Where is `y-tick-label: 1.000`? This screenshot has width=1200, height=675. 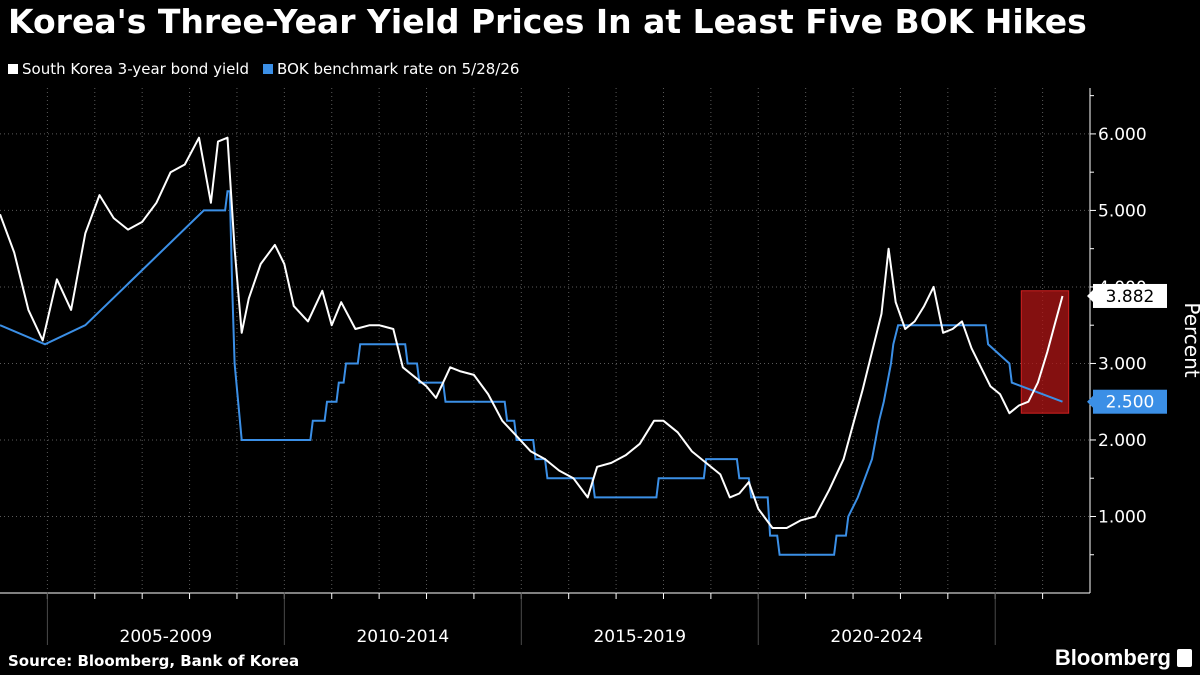 y-tick-label: 1.000 is located at coordinates (1122, 517).